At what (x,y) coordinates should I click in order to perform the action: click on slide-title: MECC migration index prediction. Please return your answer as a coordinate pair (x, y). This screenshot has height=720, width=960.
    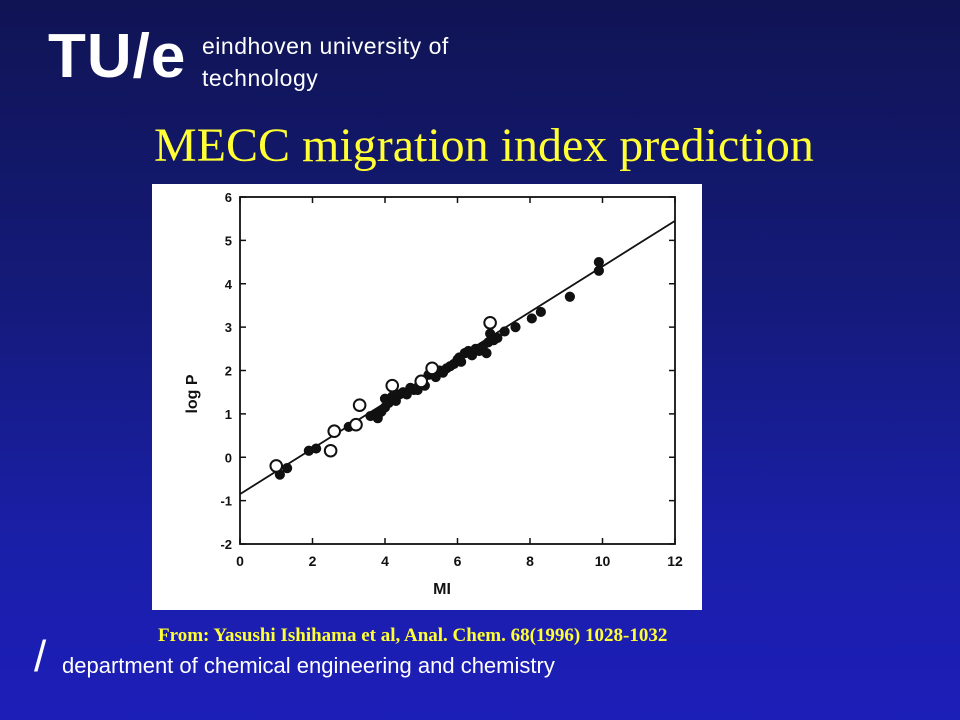
    Looking at the image, I should click on (484, 145).